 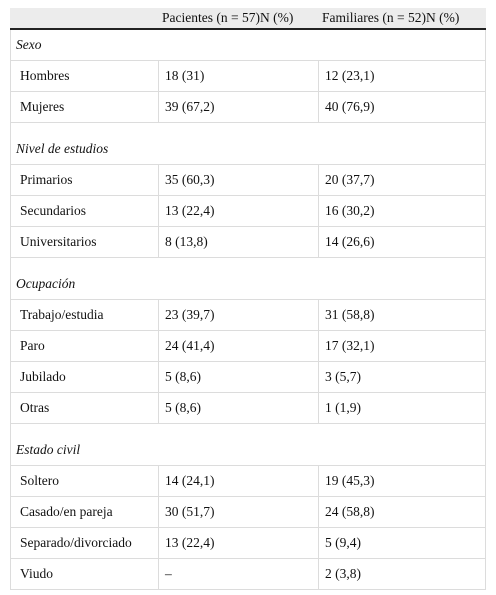 I want to click on section-title: Sexo, so click(x=29, y=44).